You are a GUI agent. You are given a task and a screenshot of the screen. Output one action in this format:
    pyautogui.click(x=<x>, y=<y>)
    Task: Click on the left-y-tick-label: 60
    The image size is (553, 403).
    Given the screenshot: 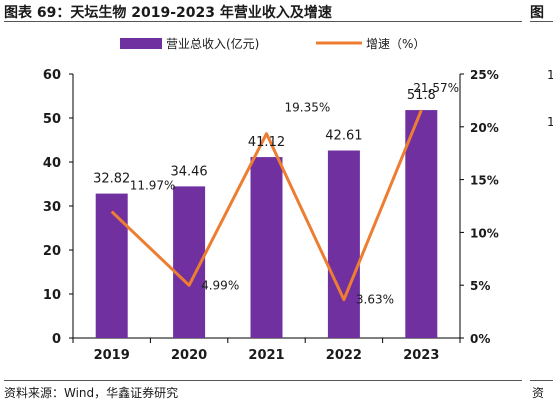 What is the action you would take?
    pyautogui.click(x=52, y=75)
    